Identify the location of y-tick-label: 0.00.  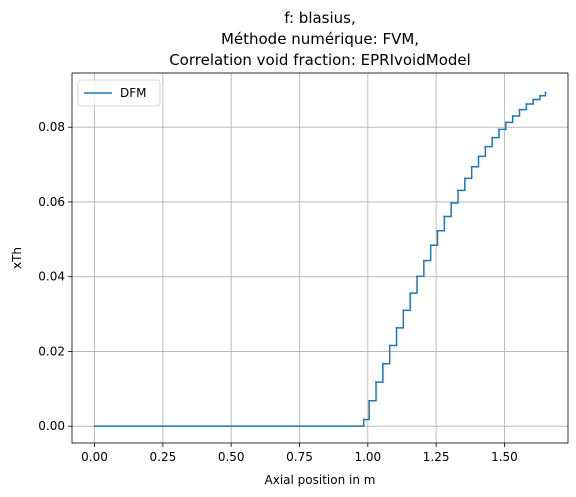
(51, 426).